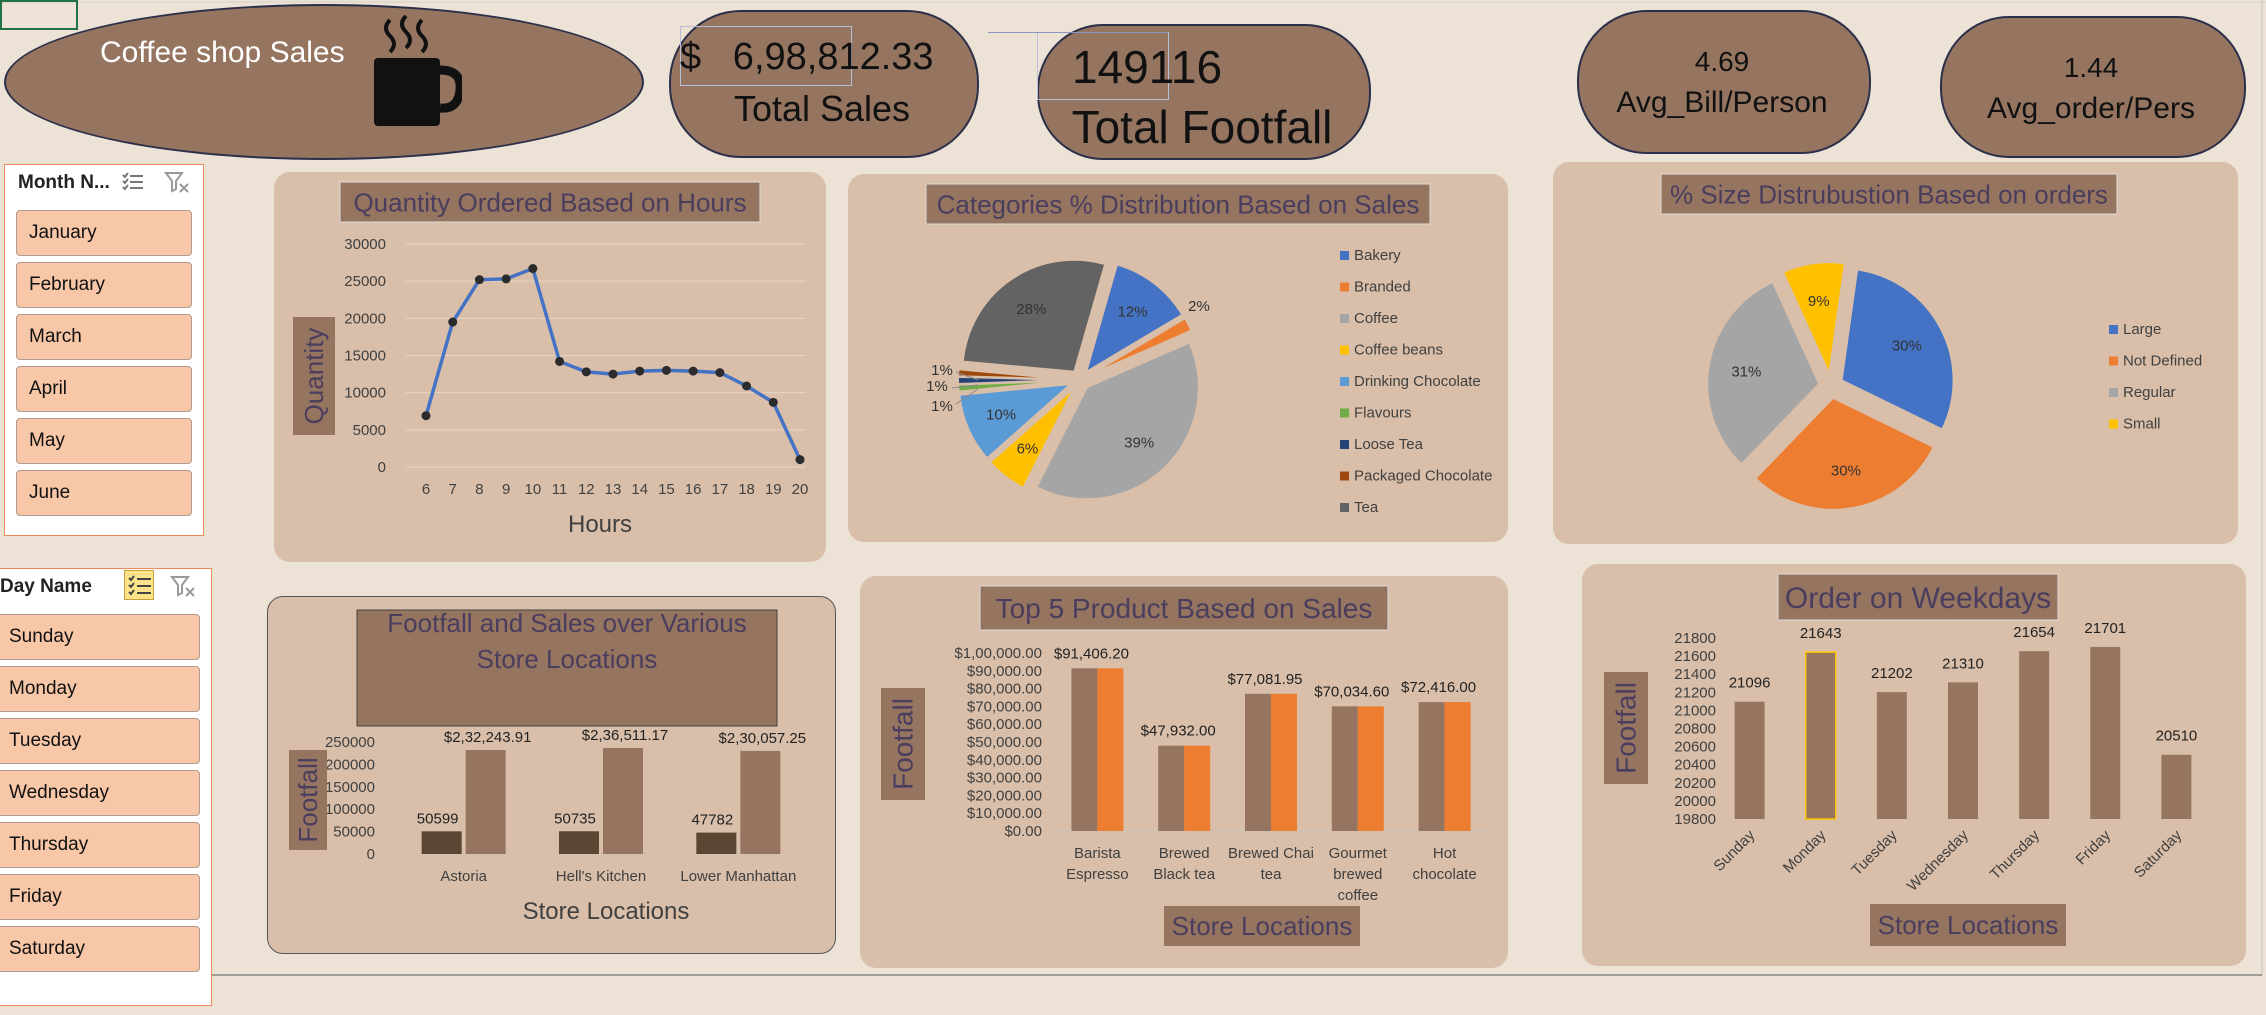  Describe the element at coordinates (613, 489) in the screenshot. I see `x-tick-label: 13` at that location.